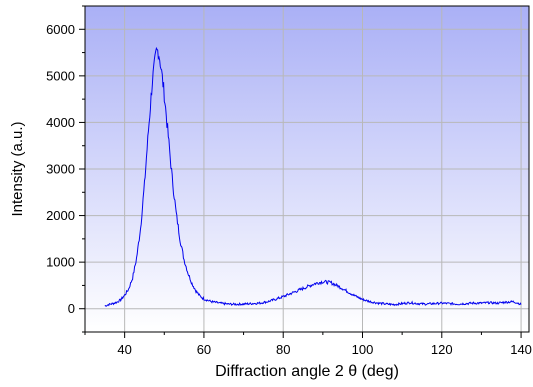 The height and width of the screenshot is (387, 533). What do you see at coordinates (124, 349) in the screenshot?
I see `x-tick-label: 40` at bounding box center [124, 349].